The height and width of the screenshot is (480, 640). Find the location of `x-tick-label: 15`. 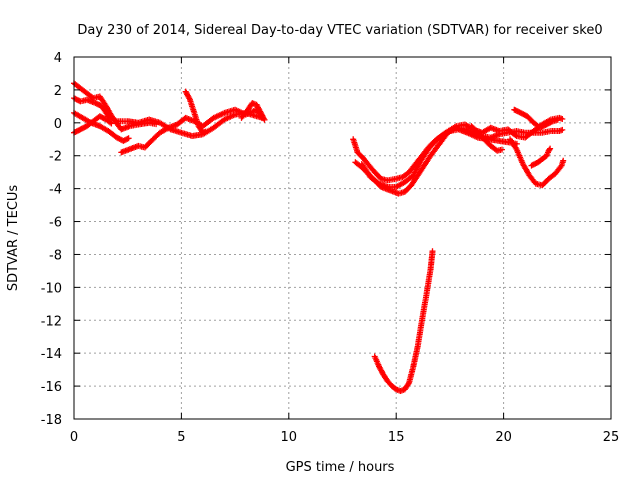

x-tick-label: 15 is located at coordinates (396, 437).